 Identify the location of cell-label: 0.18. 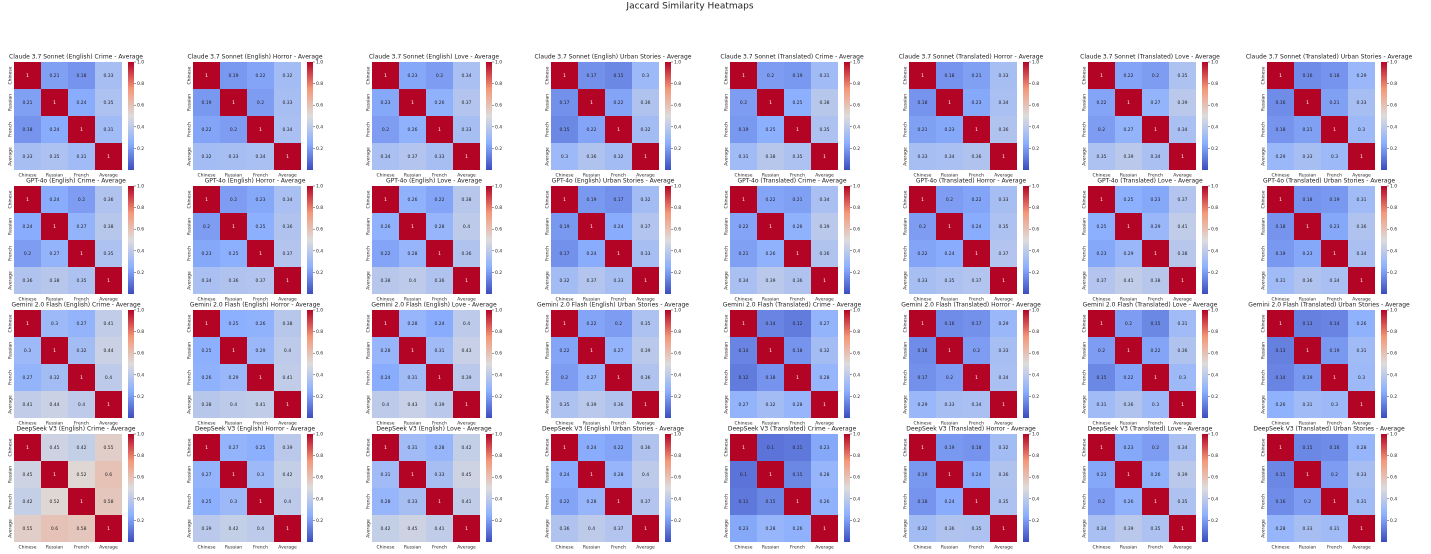
(1334, 76).